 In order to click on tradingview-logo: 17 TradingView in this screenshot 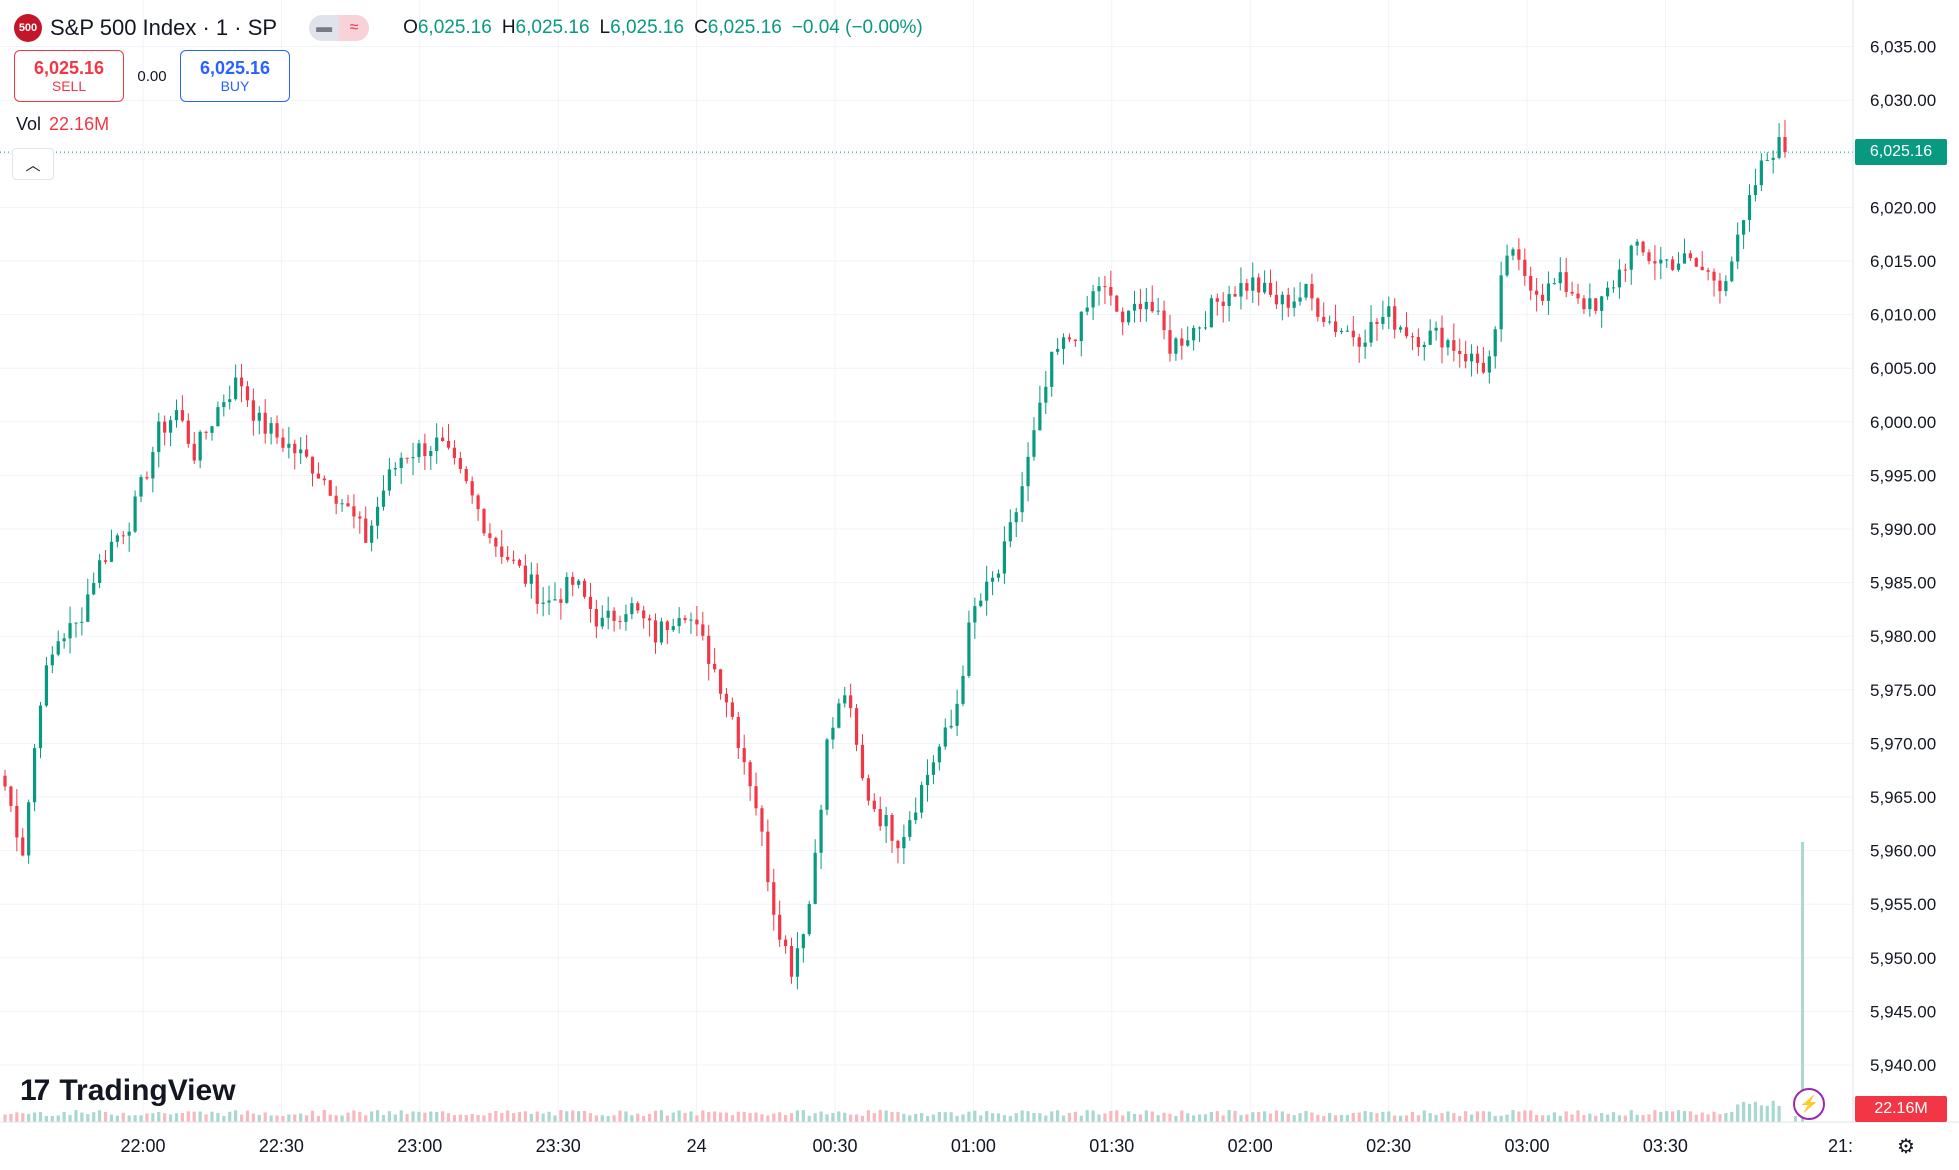, I will do `click(128, 1091)`.